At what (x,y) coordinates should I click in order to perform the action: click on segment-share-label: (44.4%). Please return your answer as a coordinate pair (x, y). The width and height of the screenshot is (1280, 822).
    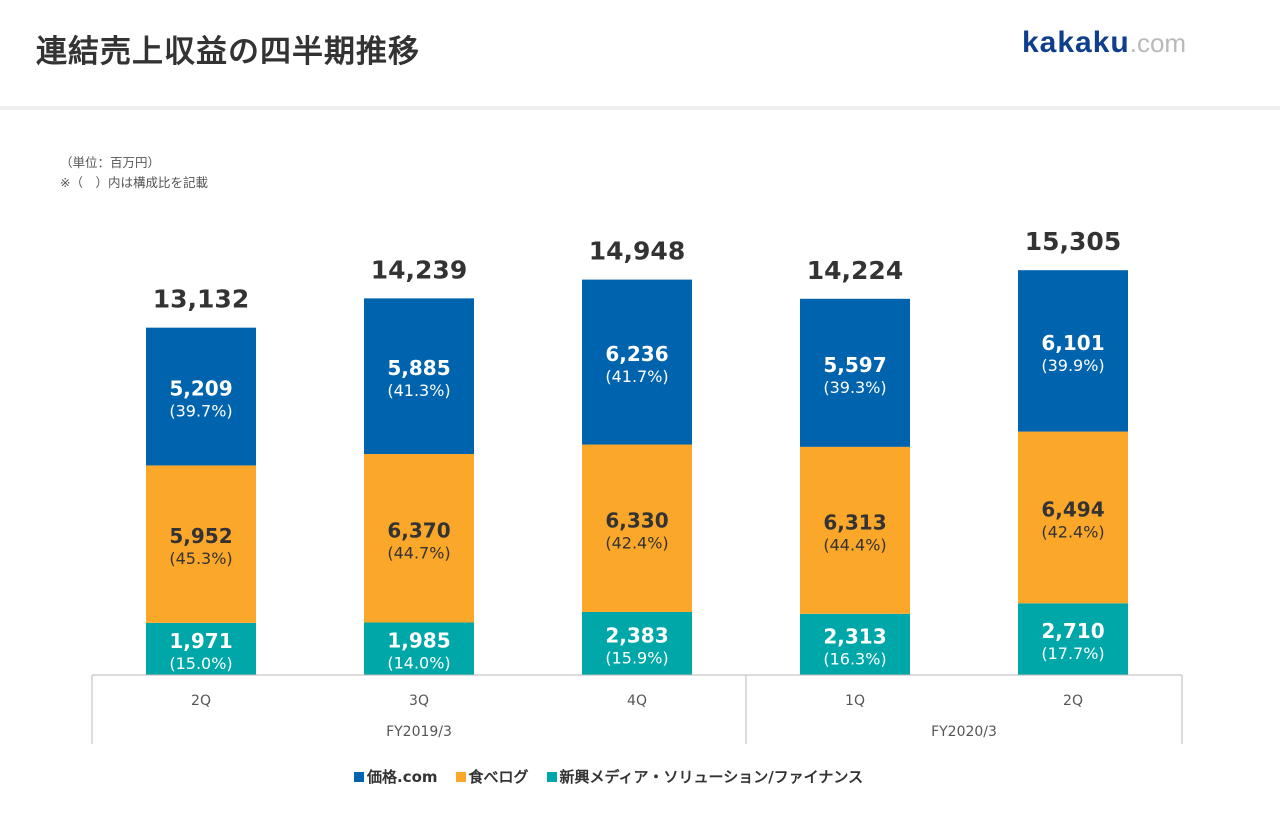
    Looking at the image, I should click on (854, 544).